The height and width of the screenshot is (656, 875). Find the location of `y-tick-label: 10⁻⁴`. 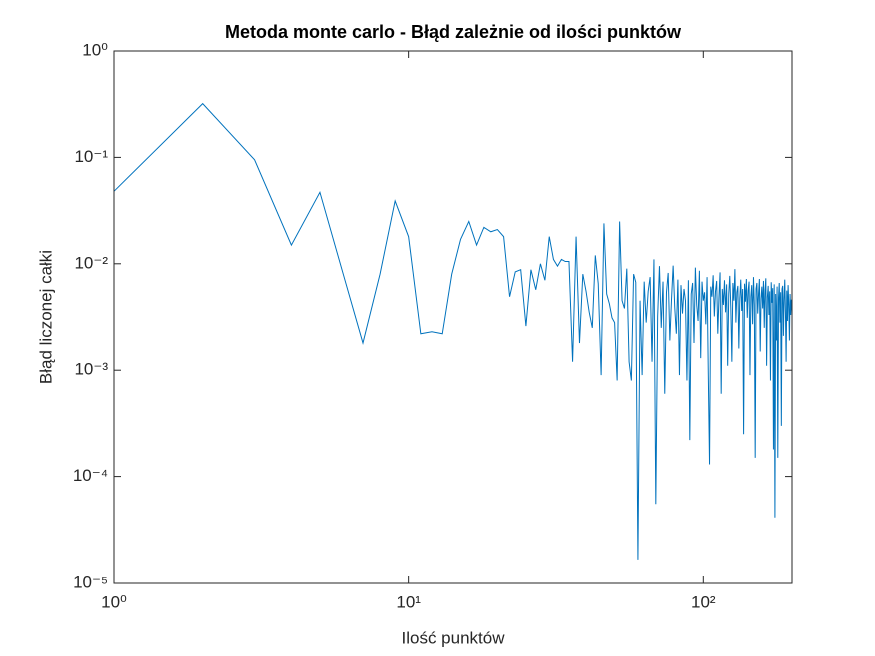

y-tick-label: 10⁻⁴ is located at coordinates (90, 475).